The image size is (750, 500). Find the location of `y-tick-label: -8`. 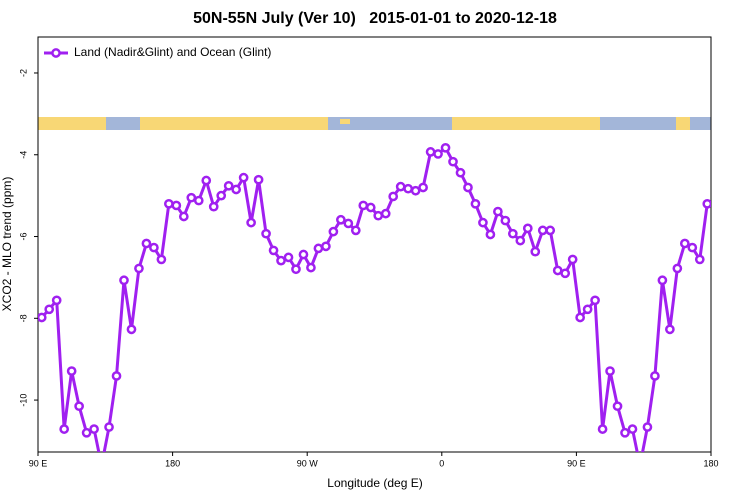

y-tick-label: -8 is located at coordinates (23, 318).